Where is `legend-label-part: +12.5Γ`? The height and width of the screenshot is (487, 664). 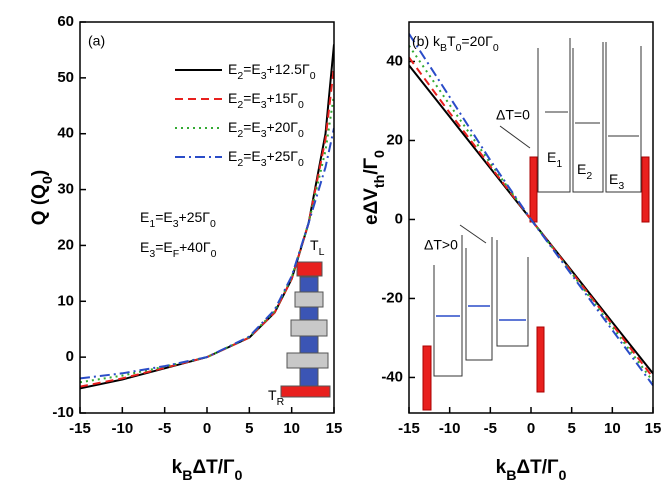 legend-label-part: +12.5Γ is located at coordinates (288, 69).